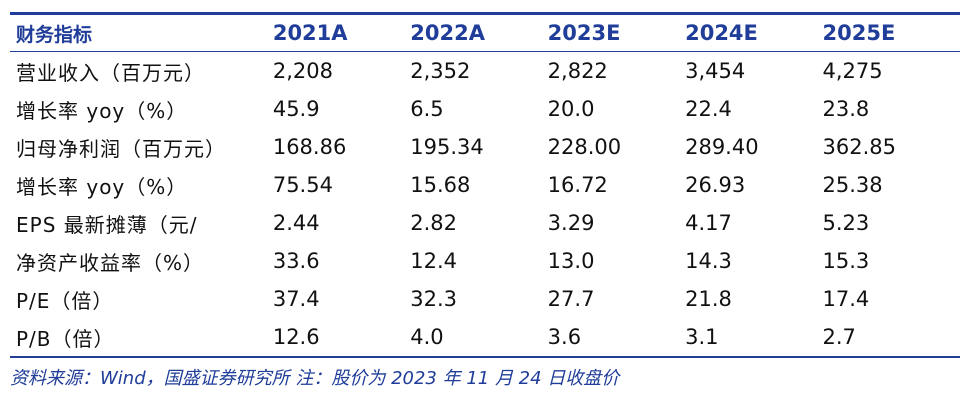 This screenshot has width=972, height=406. Describe the element at coordinates (571, 299) in the screenshot. I see `cell-value: 27.7` at that location.